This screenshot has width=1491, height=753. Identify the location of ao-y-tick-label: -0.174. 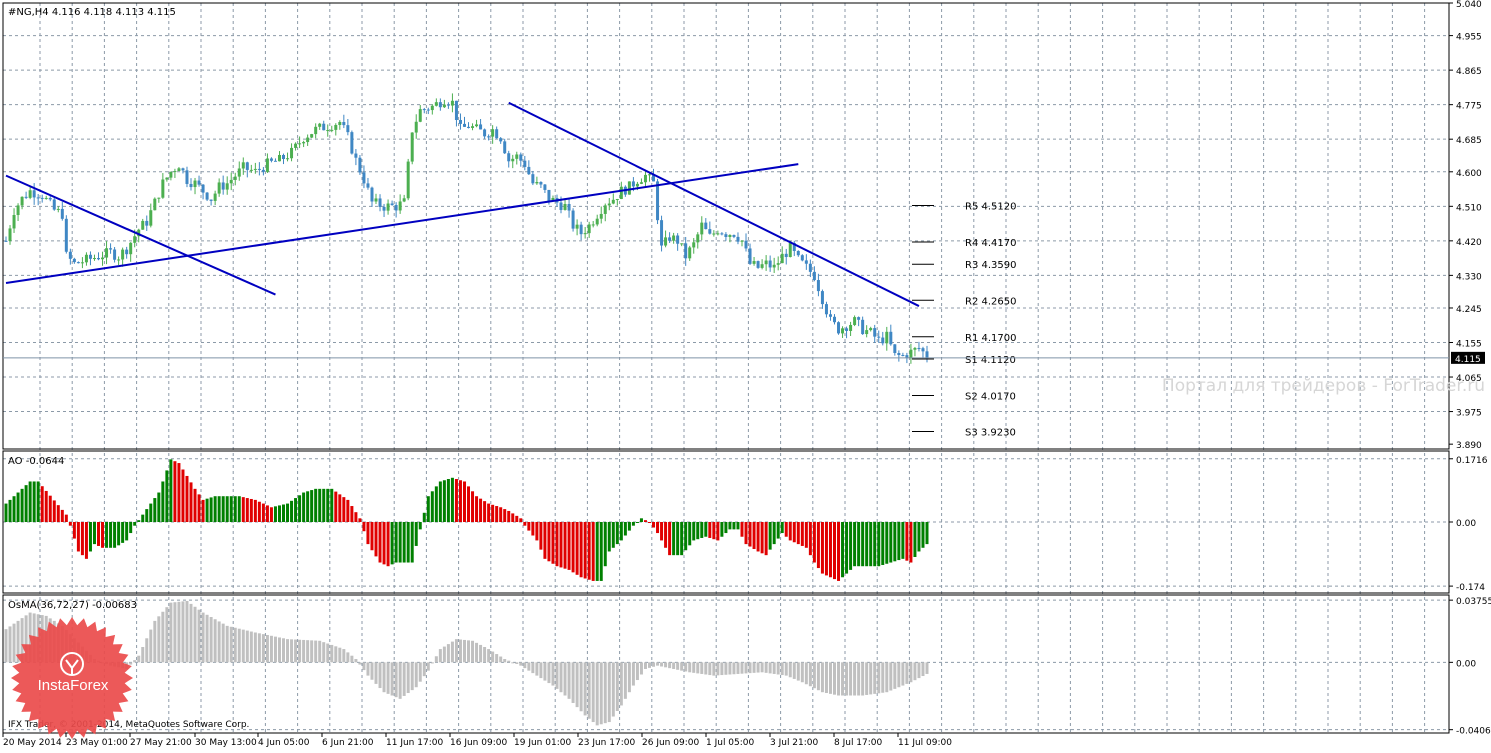
(1470, 588).